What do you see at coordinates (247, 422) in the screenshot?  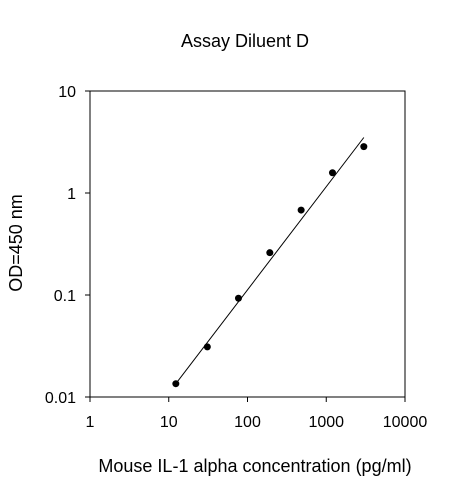 I see `x-tick-label: 100` at bounding box center [247, 422].